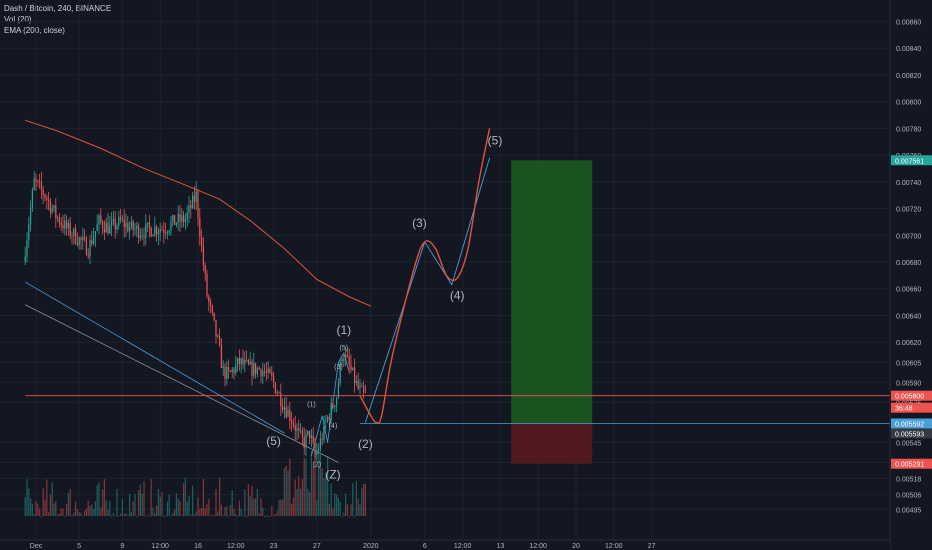 This screenshot has height=550, width=932. Describe the element at coordinates (614, 546) in the screenshot. I see `time-tick-label: 12:00` at that location.